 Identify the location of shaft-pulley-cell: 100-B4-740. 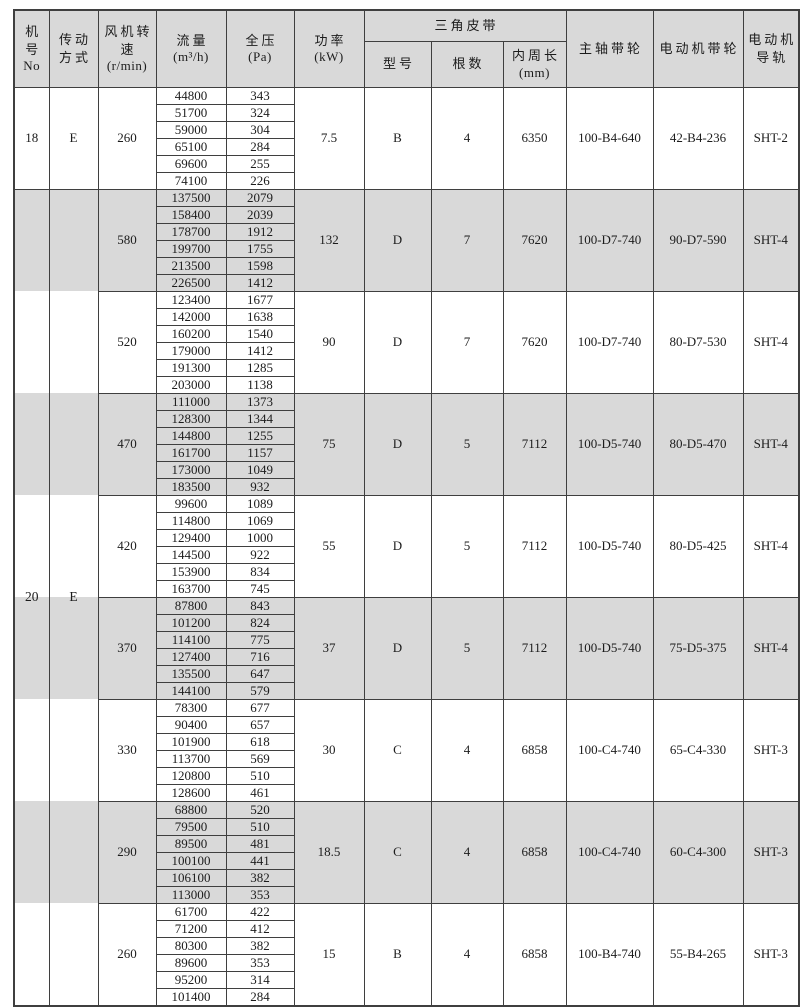
(609, 954).